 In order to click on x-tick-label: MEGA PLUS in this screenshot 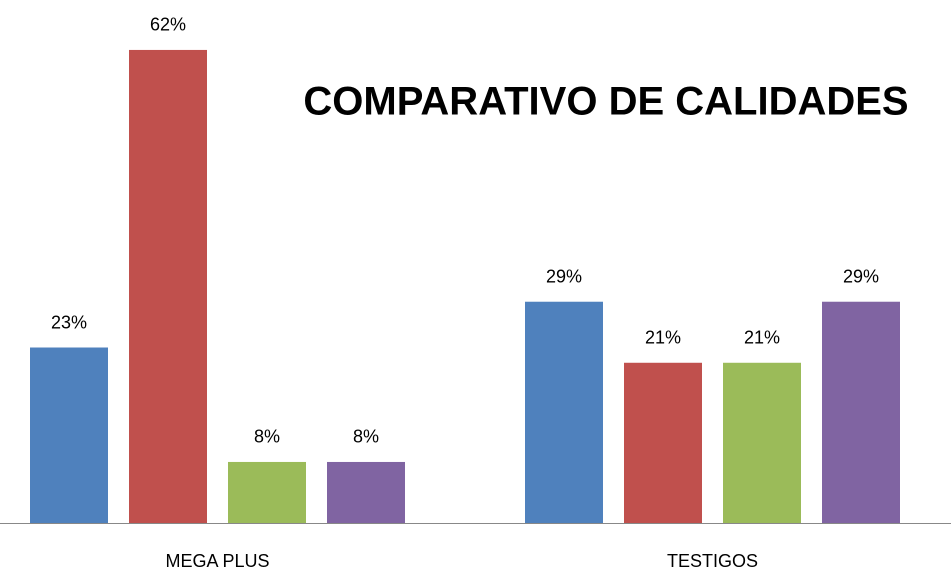, I will do `click(217, 561)`.